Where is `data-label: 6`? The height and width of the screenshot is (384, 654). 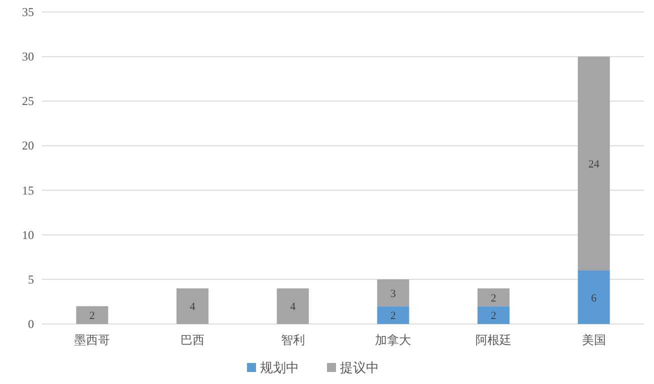 data-label: 6 is located at coordinates (594, 298).